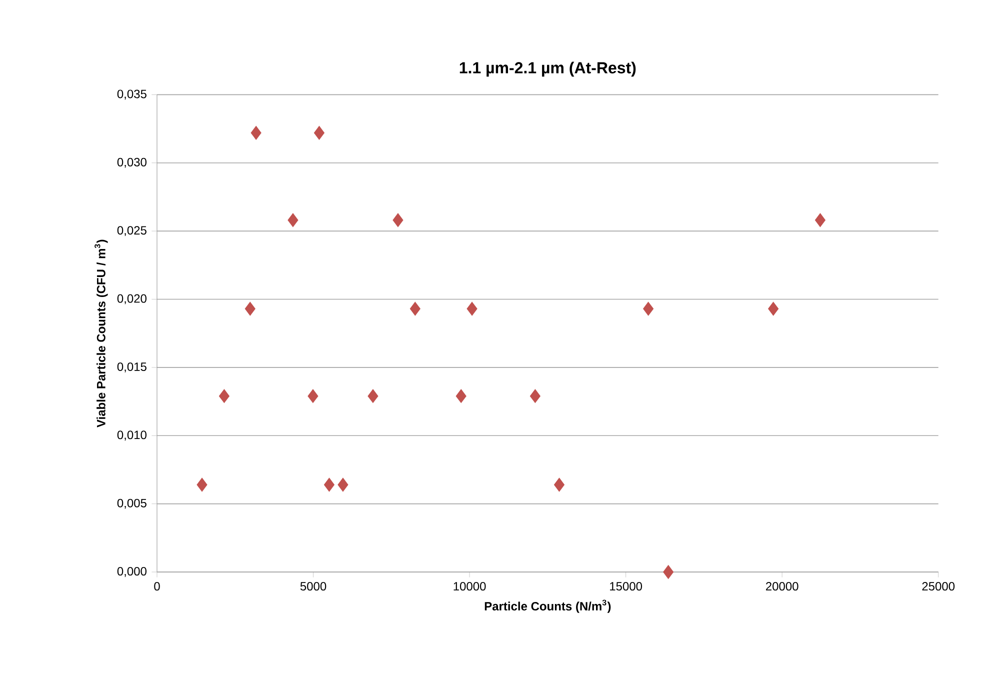 Image resolution: width=992 pixels, height=696 pixels. What do you see at coordinates (547, 606) in the screenshot?
I see `x-axis-title: Particle Counts (N/m$^{3}$)` at bounding box center [547, 606].